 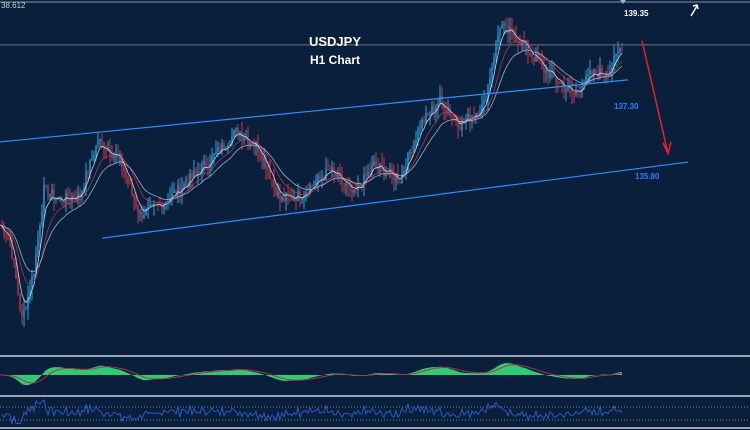 What do you see at coordinates (13, 5) in the screenshot?
I see `price-readout: 38.612` at bounding box center [13, 5].